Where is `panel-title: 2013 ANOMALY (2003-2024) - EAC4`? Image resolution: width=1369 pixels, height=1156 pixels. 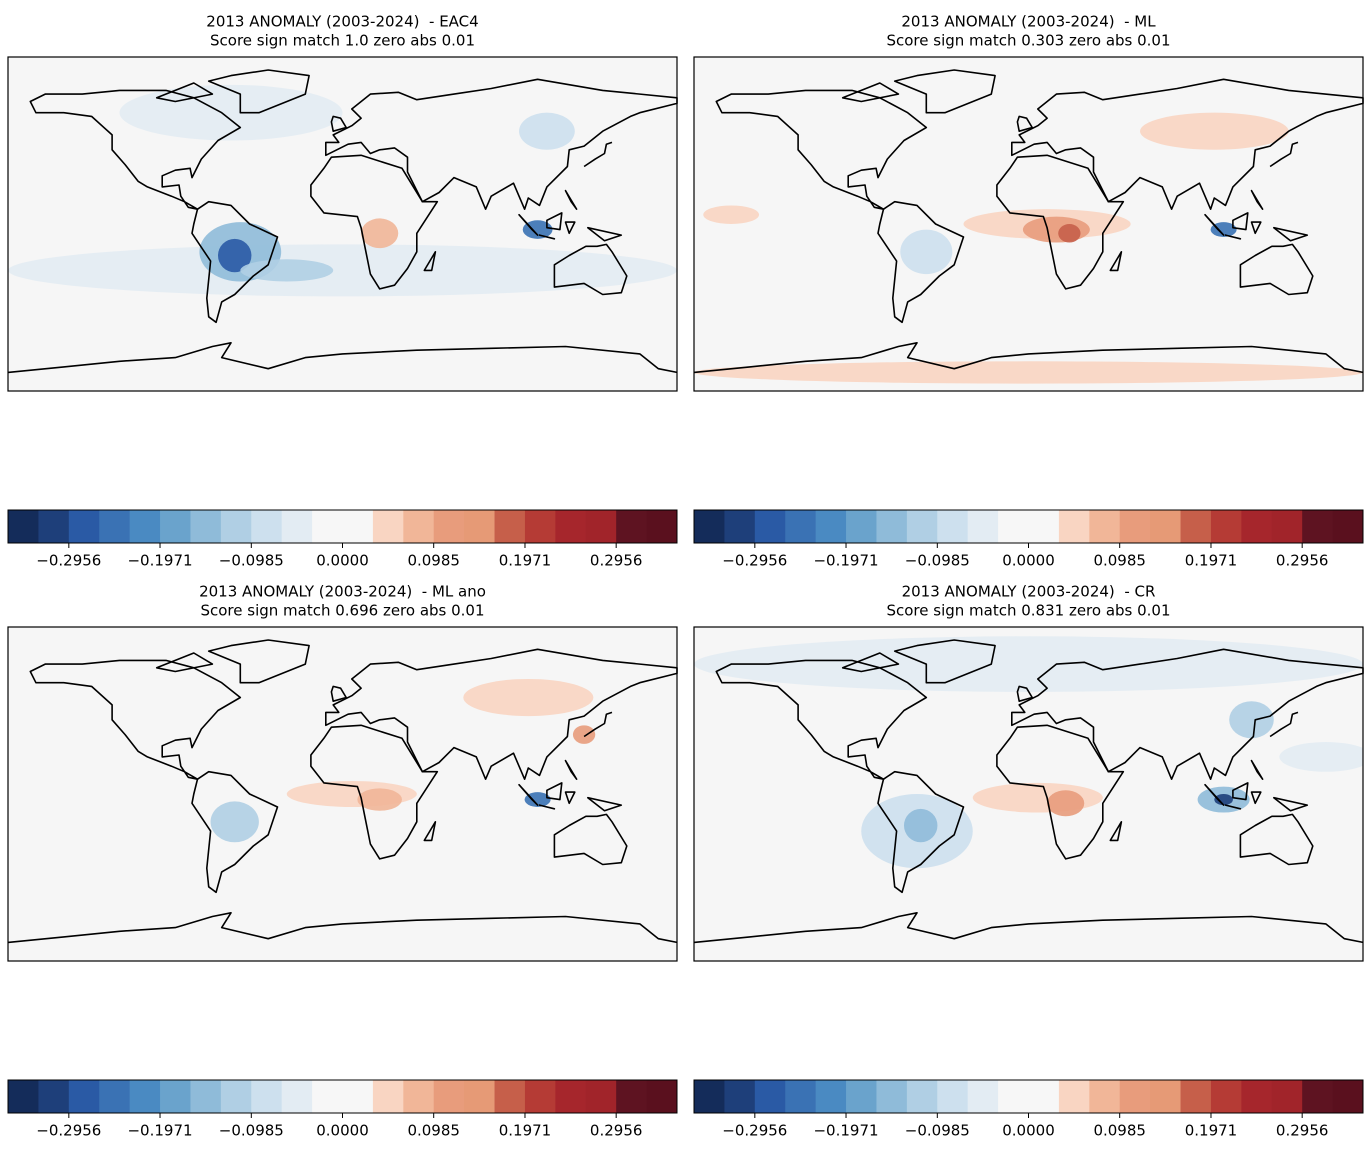 panel-title: 2013 ANOMALY (2003-2024) - EAC4 is located at coordinates (342, 22).